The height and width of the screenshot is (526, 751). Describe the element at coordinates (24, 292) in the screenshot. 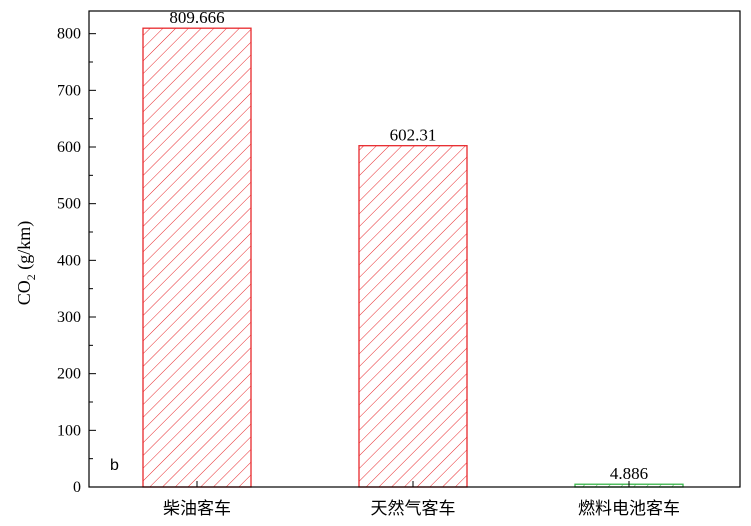

I see `y-axis-title-main: CO` at that location.